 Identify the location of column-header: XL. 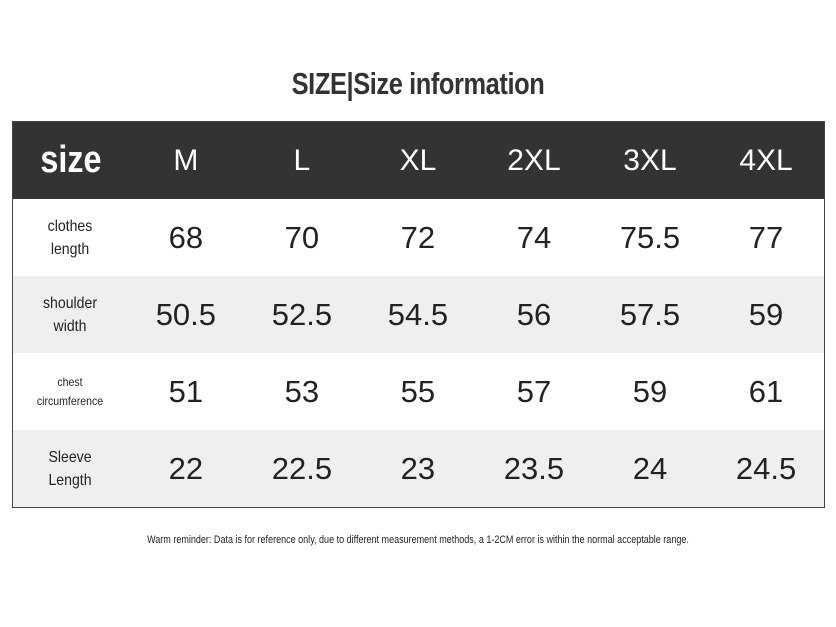
(418, 160).